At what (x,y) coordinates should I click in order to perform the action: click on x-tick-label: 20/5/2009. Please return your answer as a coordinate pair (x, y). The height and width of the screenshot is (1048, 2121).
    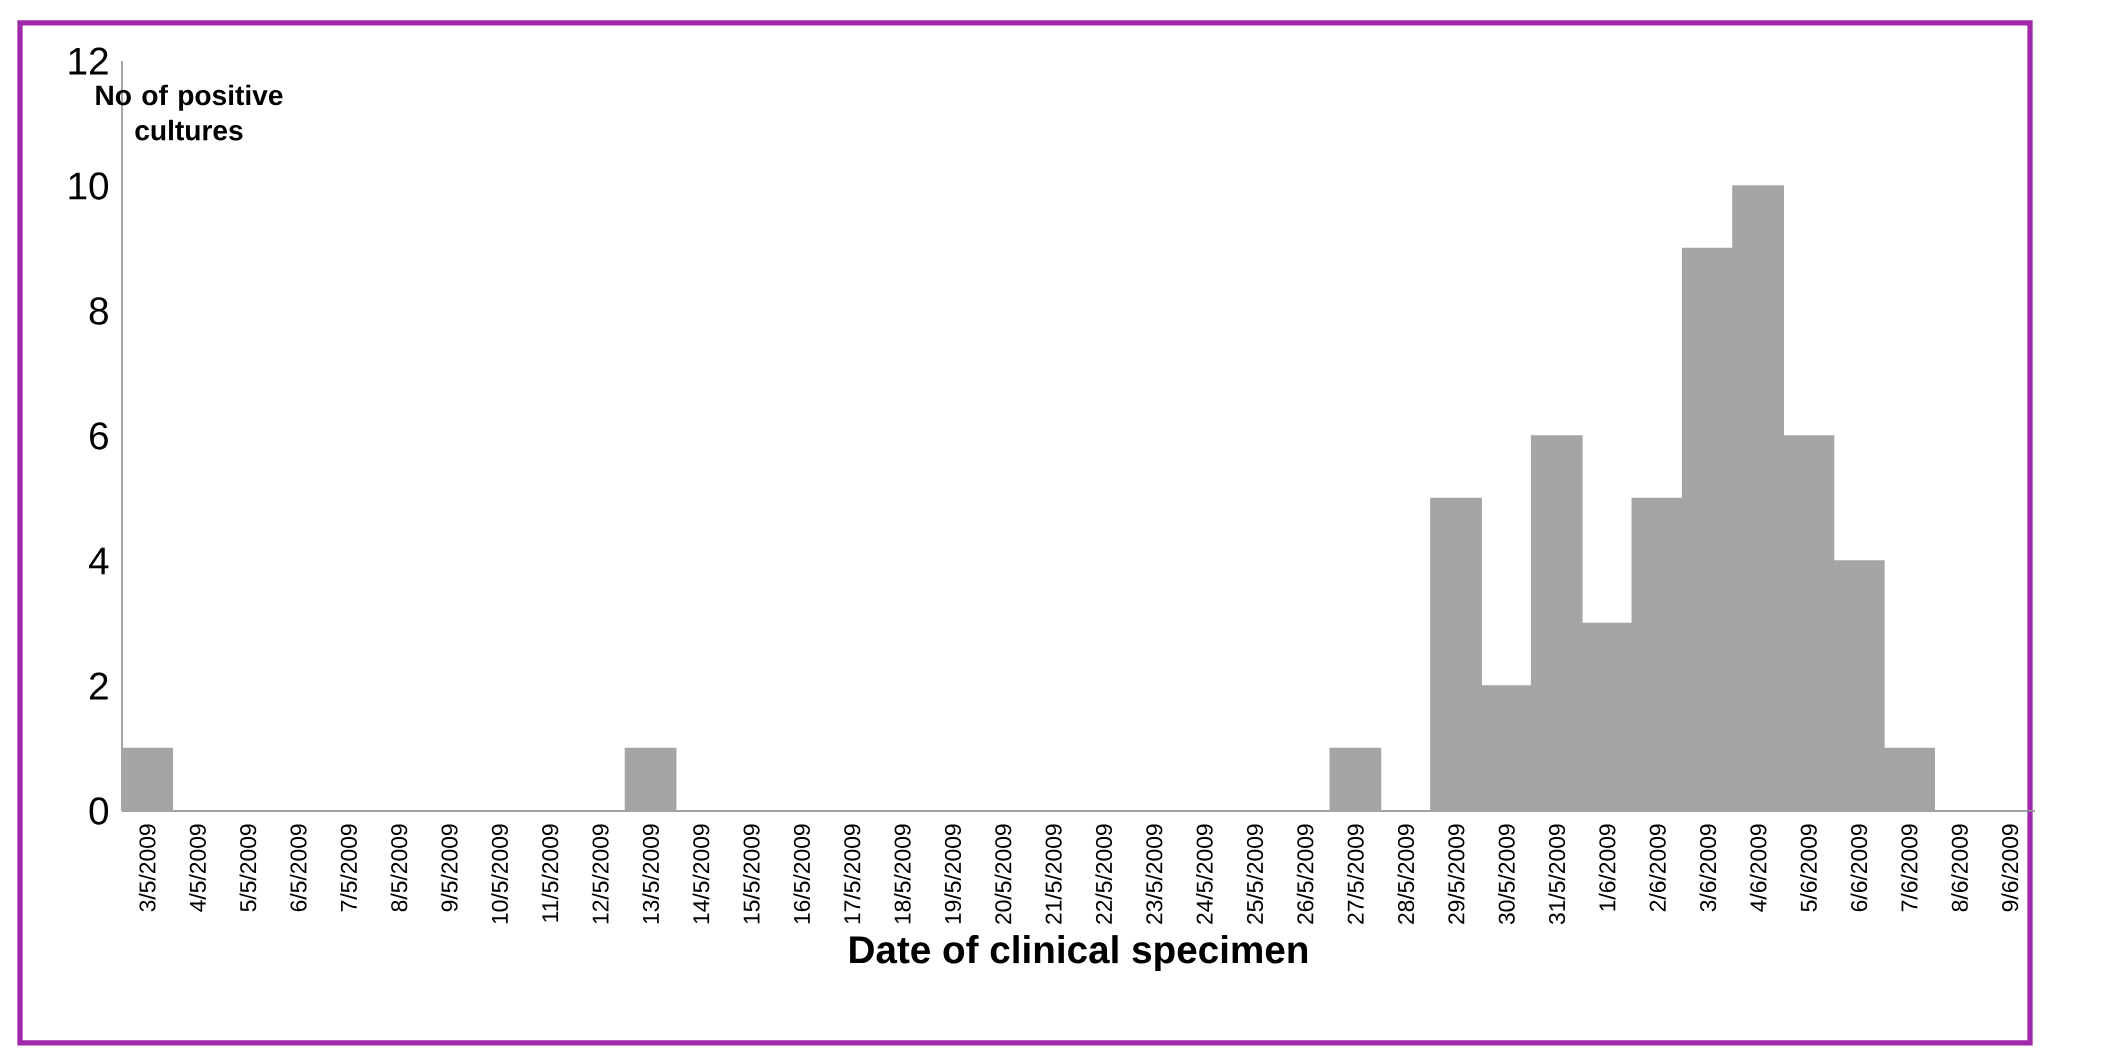
    Looking at the image, I should click on (1003, 874).